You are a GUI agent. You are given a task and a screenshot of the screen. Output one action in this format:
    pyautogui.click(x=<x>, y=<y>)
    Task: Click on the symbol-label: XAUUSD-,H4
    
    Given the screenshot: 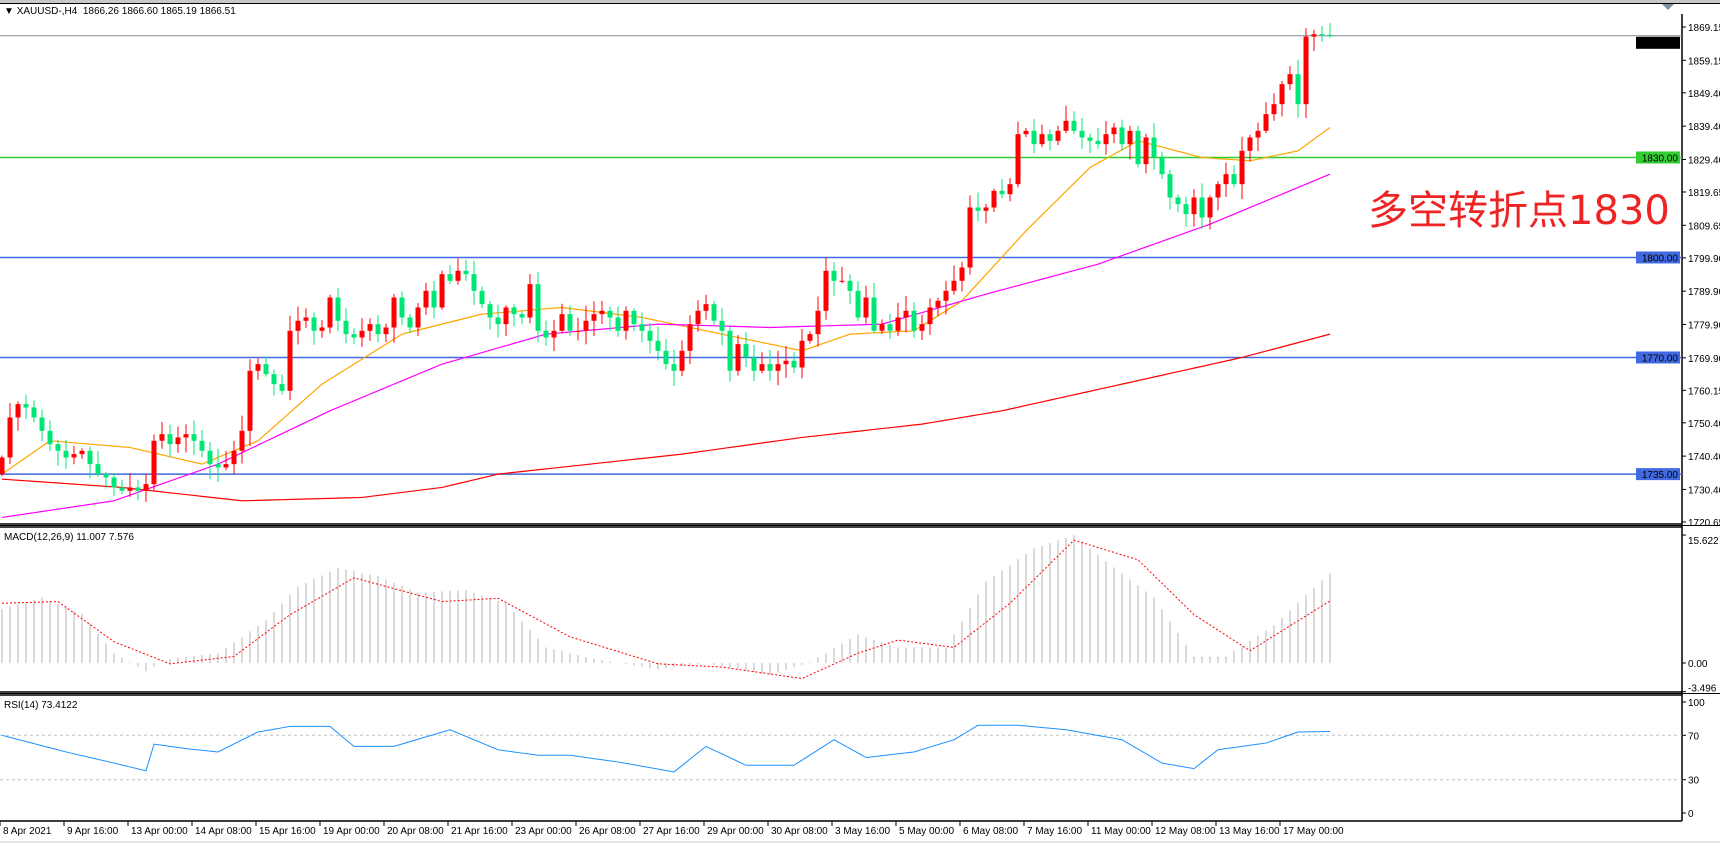 What is the action you would take?
    pyautogui.click(x=47, y=11)
    